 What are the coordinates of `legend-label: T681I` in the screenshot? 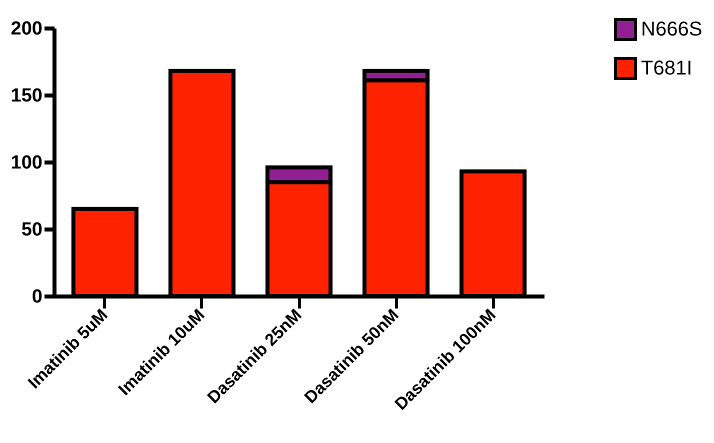 It's located at (666, 69).